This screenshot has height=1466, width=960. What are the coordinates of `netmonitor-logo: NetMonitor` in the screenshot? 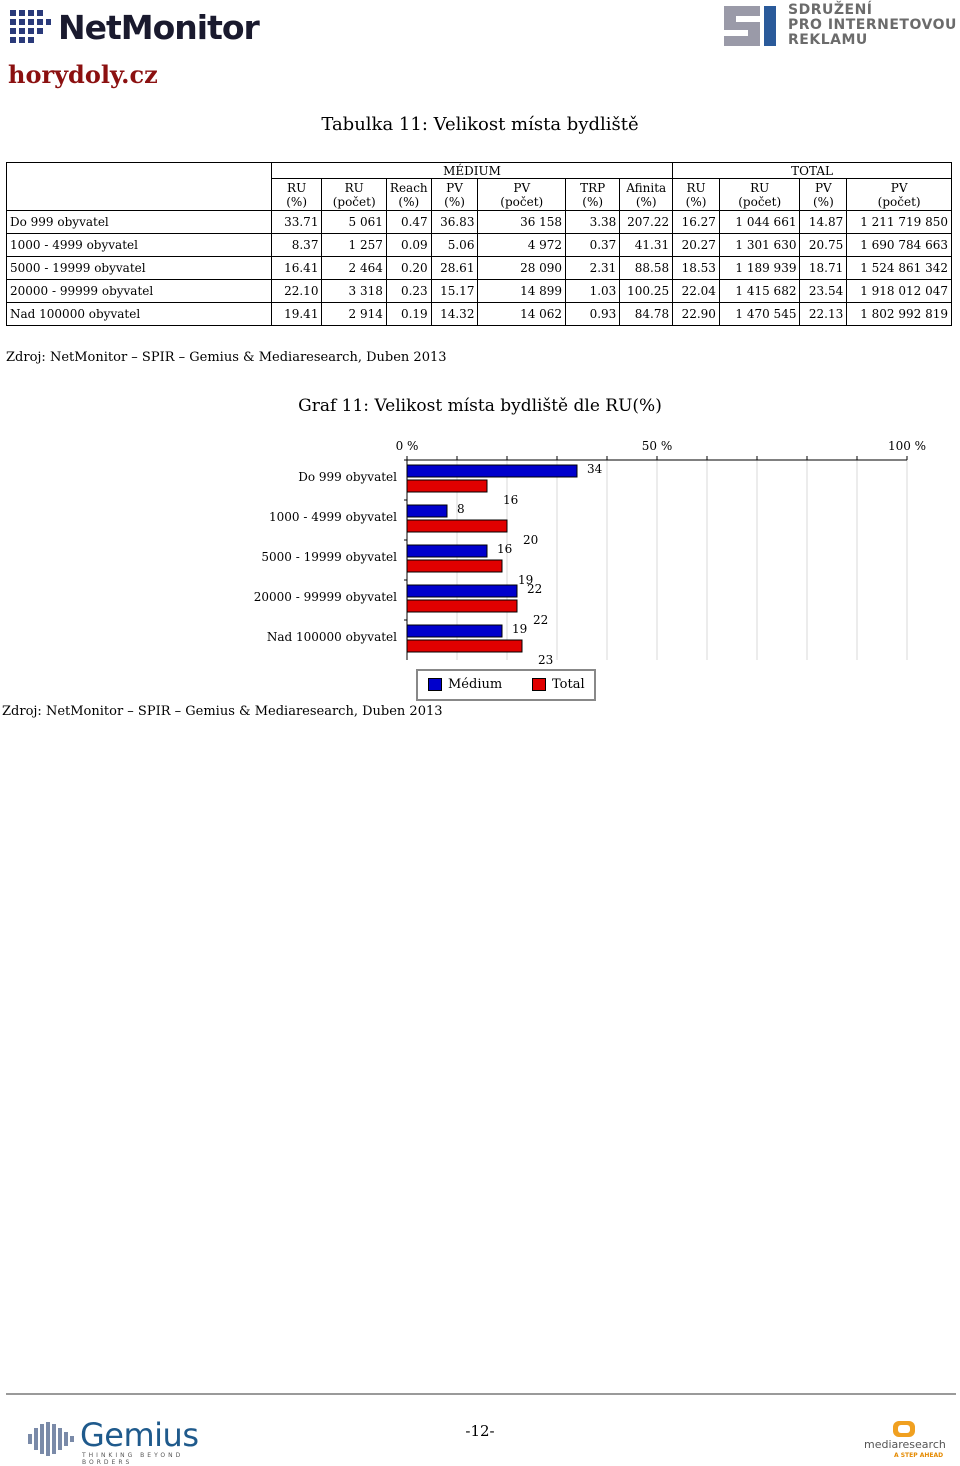 It's located at (134, 28).